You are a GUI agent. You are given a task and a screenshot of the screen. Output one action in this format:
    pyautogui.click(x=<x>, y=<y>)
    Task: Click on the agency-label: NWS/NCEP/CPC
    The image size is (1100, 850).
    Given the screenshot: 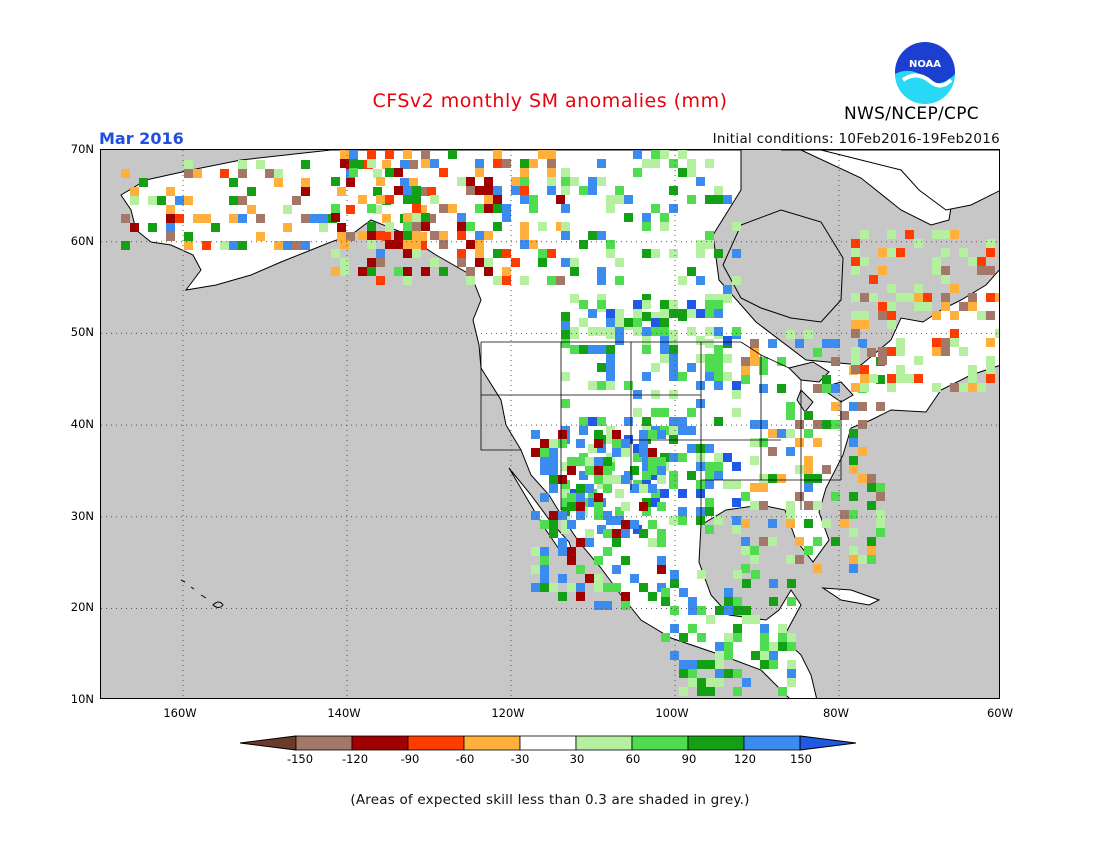 What is the action you would take?
    pyautogui.click(x=911, y=114)
    